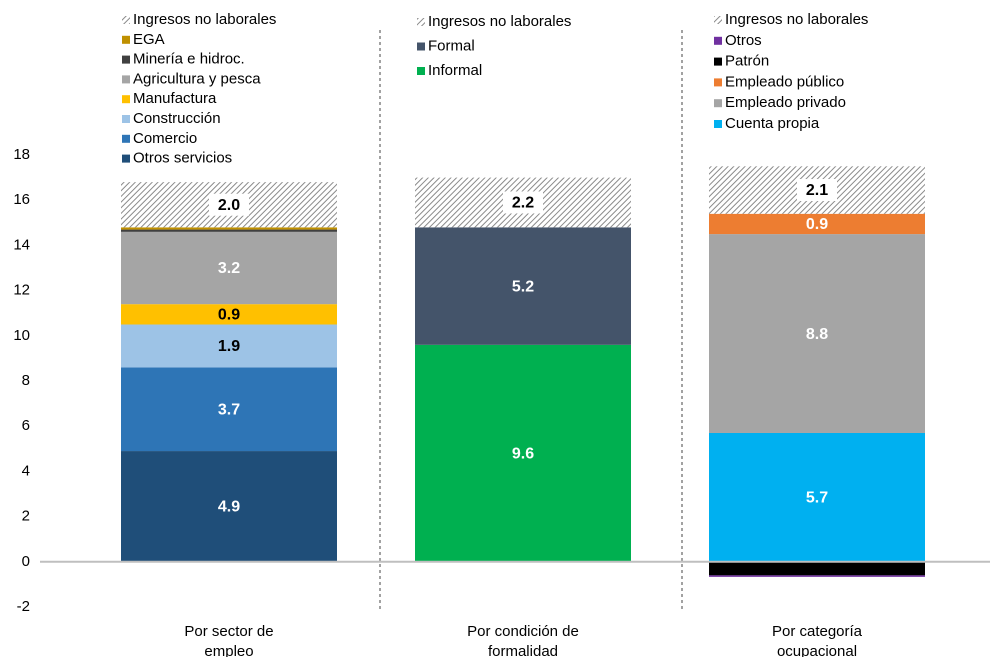 The image size is (990, 662). What do you see at coordinates (21, 199) in the screenshot?
I see `y-tick-label: 16` at bounding box center [21, 199].